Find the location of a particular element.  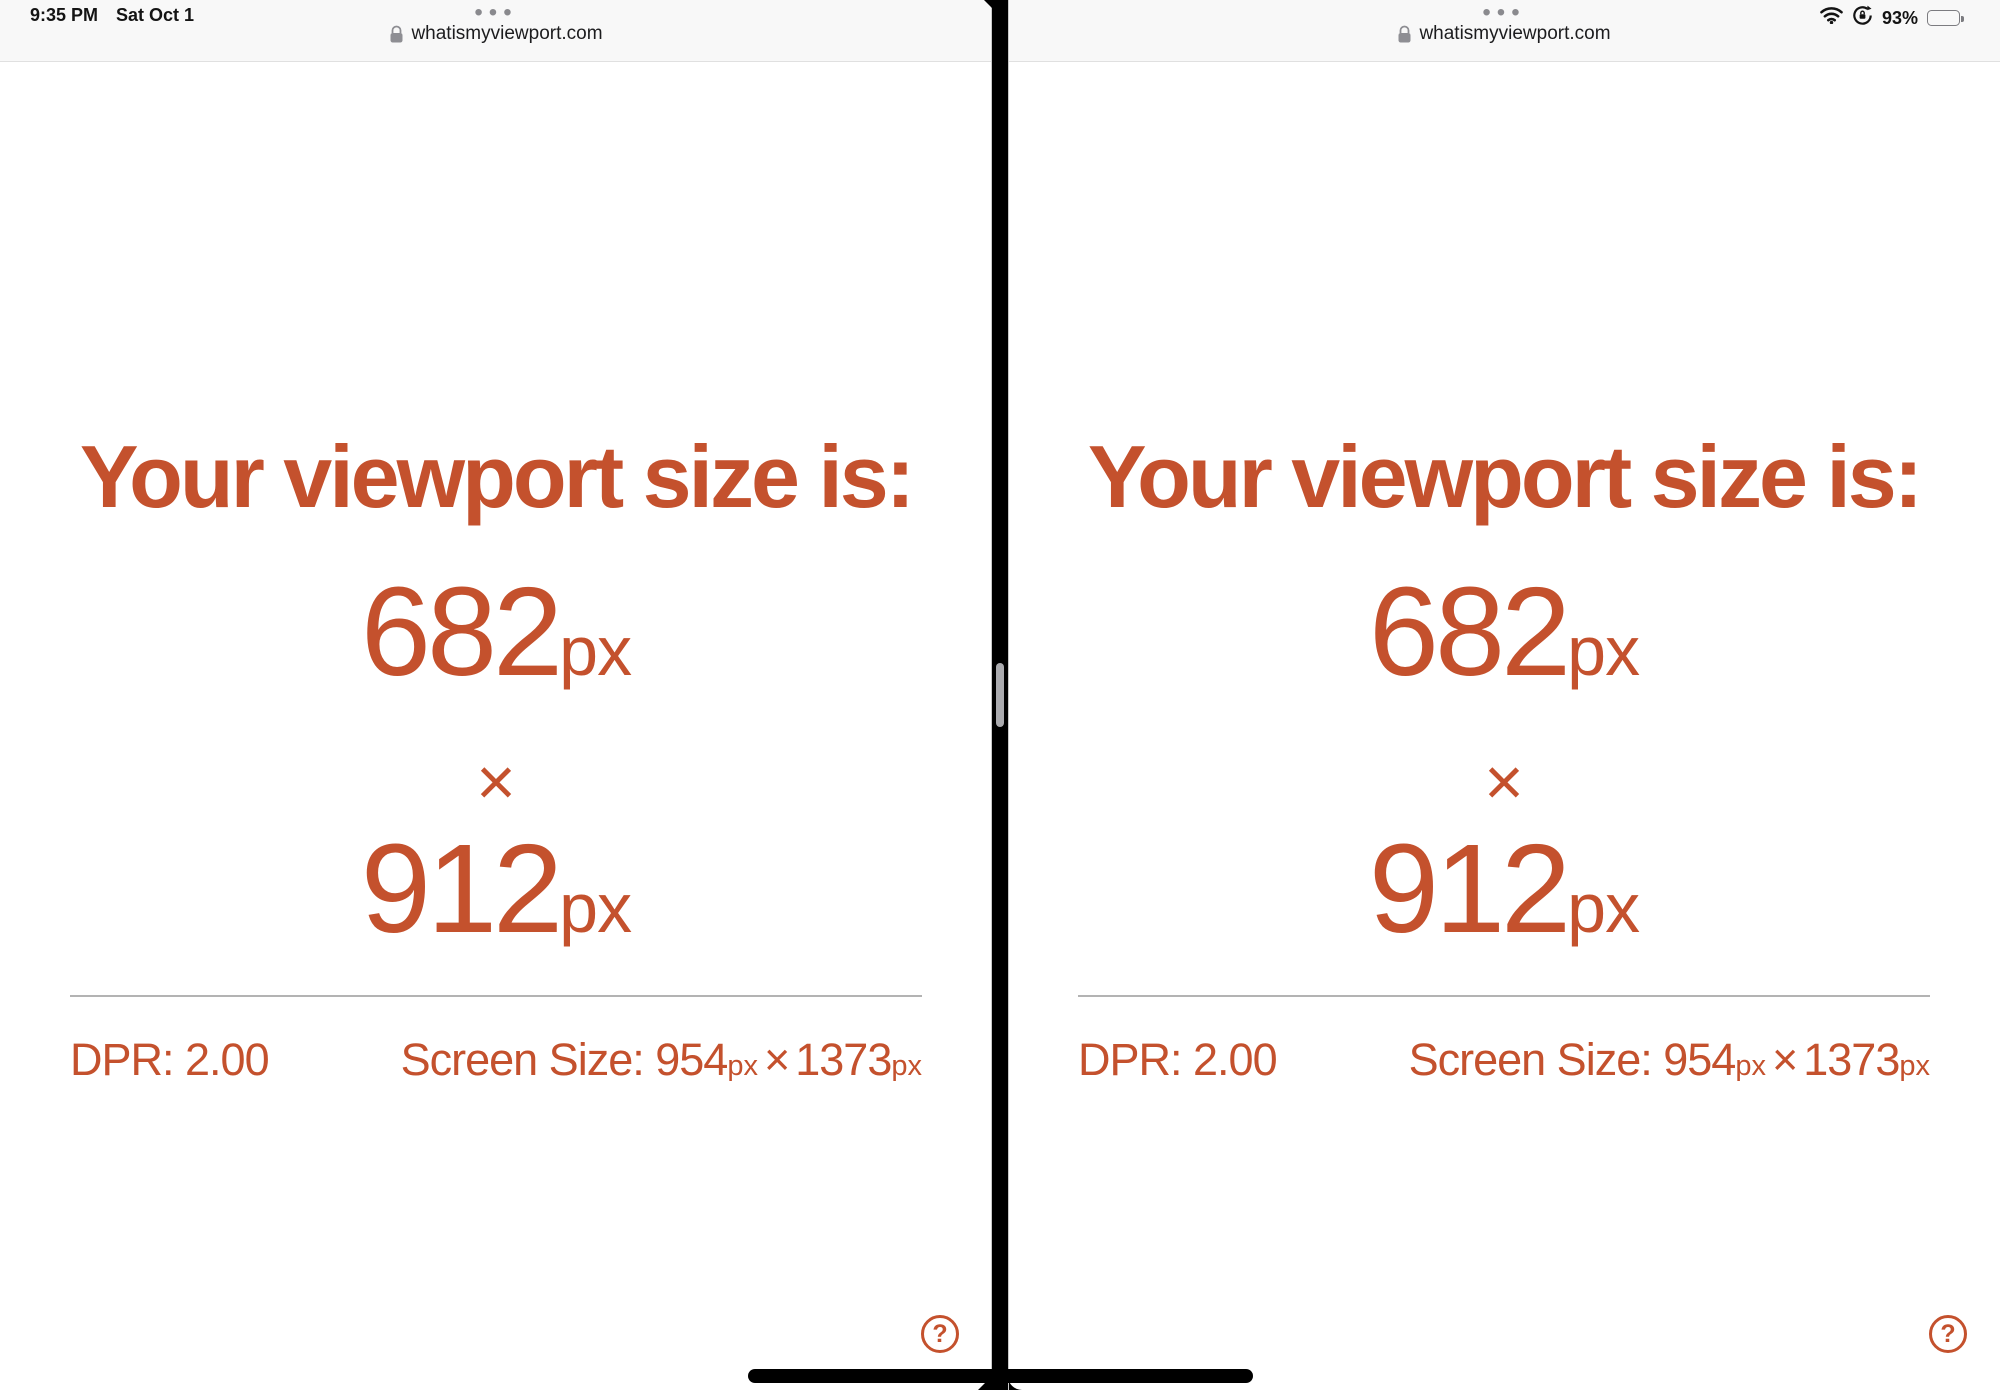

address-bar-right: whatismyviewport.com is located at coordinates (1504, 34).